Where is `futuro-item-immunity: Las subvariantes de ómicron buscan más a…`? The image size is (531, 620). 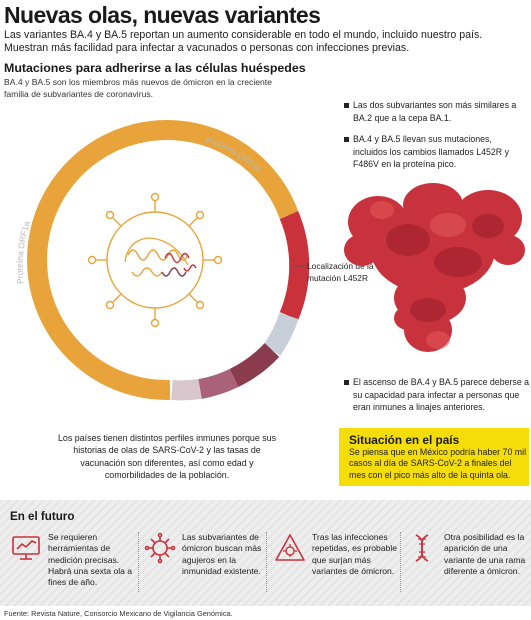
futuro-item-immunity: Las subvariantes de ómicron buscan más a… is located at coordinates (206, 565).